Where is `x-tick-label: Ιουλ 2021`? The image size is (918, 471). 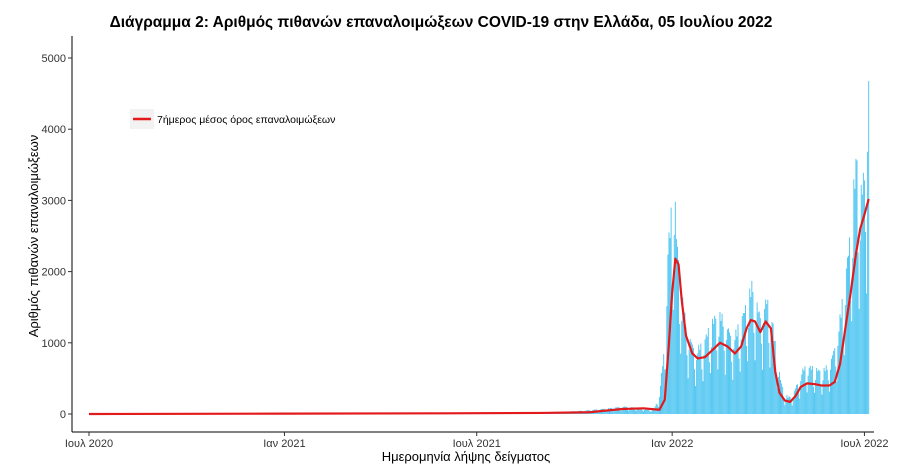 x-tick-label: Ιουλ 2021 is located at coordinates (477, 444).